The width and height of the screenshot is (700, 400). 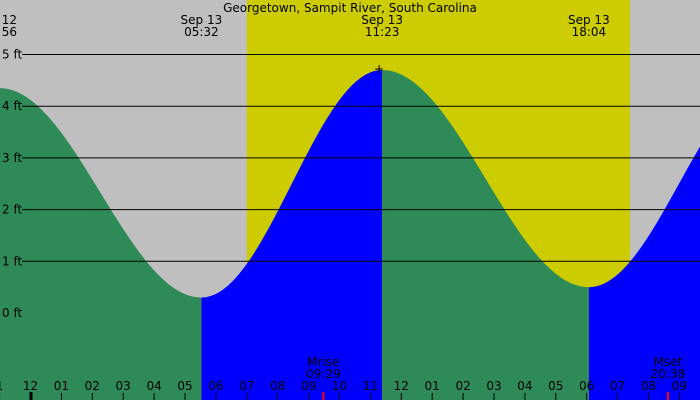 What do you see at coordinates (9, 20) in the screenshot?
I see `tide-date-label: 12` at bounding box center [9, 20].